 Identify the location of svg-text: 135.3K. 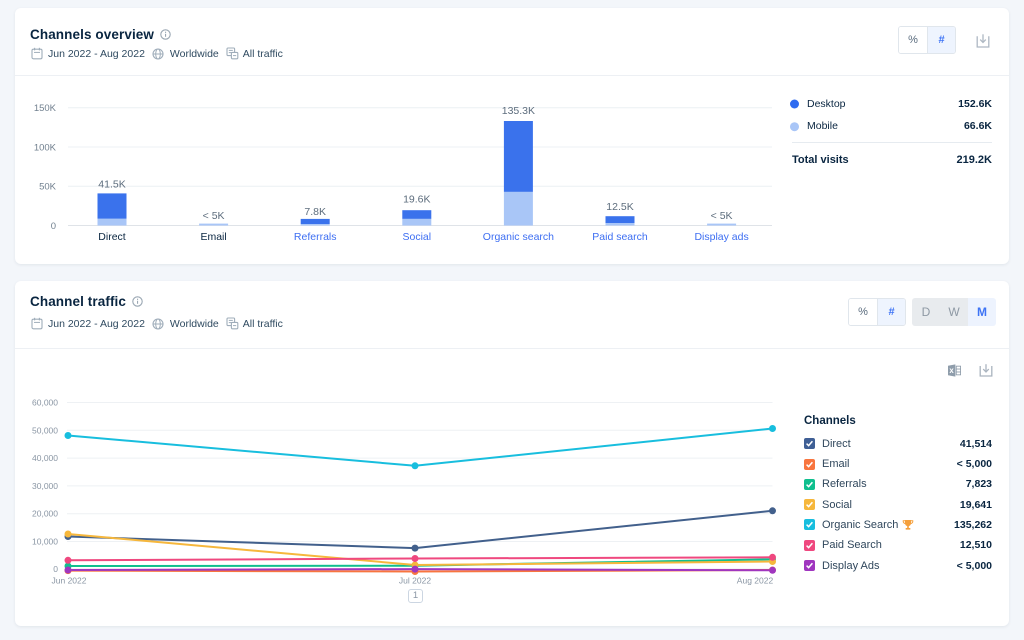
(518, 111).